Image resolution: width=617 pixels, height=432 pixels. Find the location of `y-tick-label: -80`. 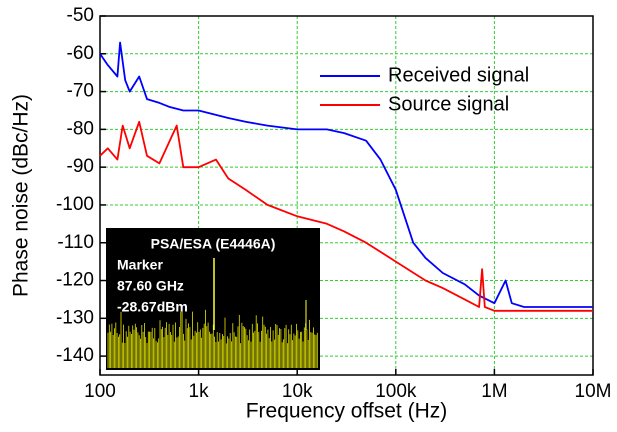

y-tick-label: -80 is located at coordinates (80, 128).